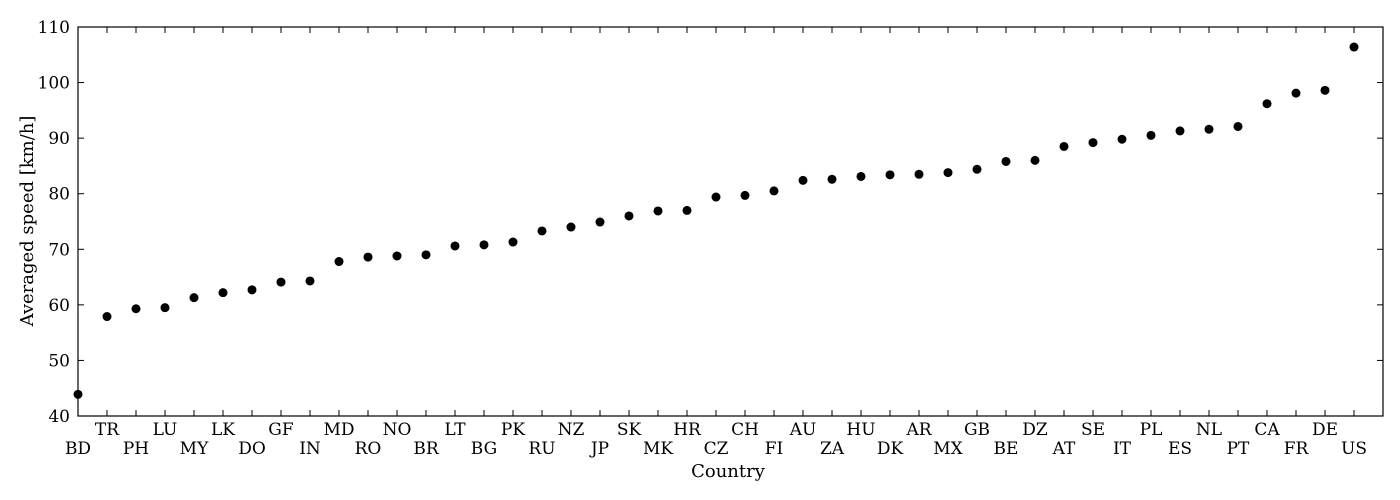  I want to click on x-tick-label: HU, so click(860, 430).